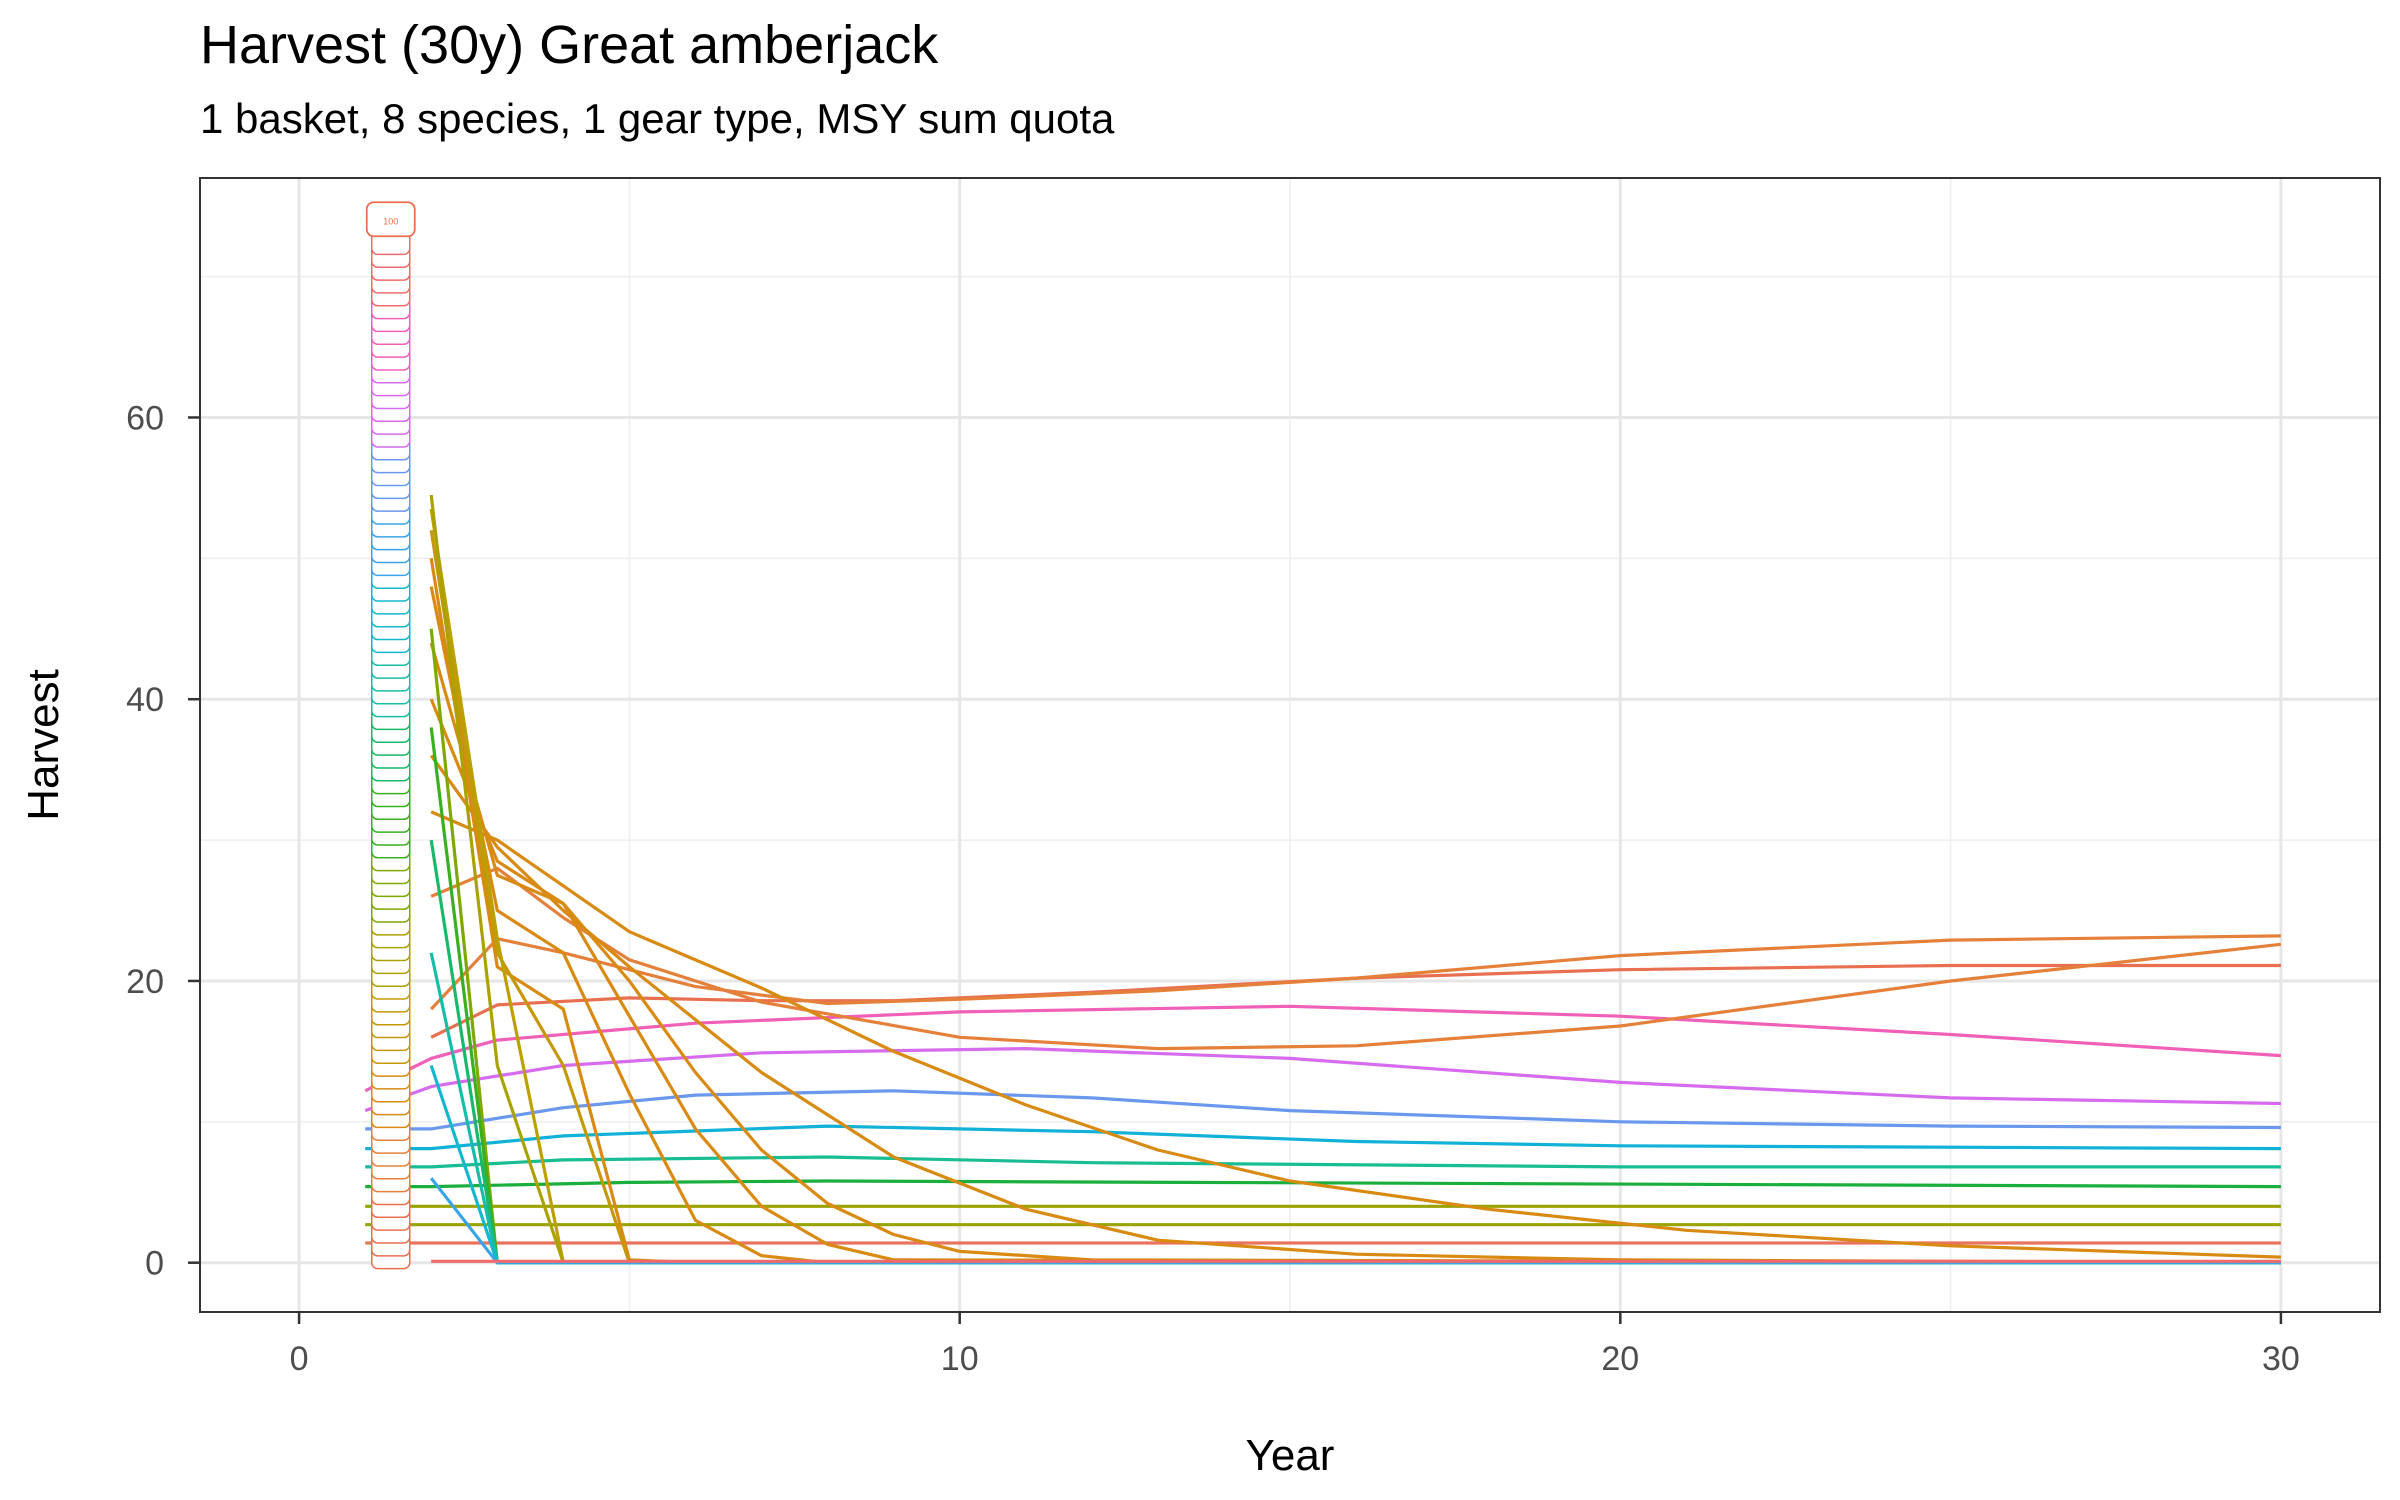 The image size is (2400, 1500). Describe the element at coordinates (390, 735) in the screenshot. I see `label-stack: 100` at that location.